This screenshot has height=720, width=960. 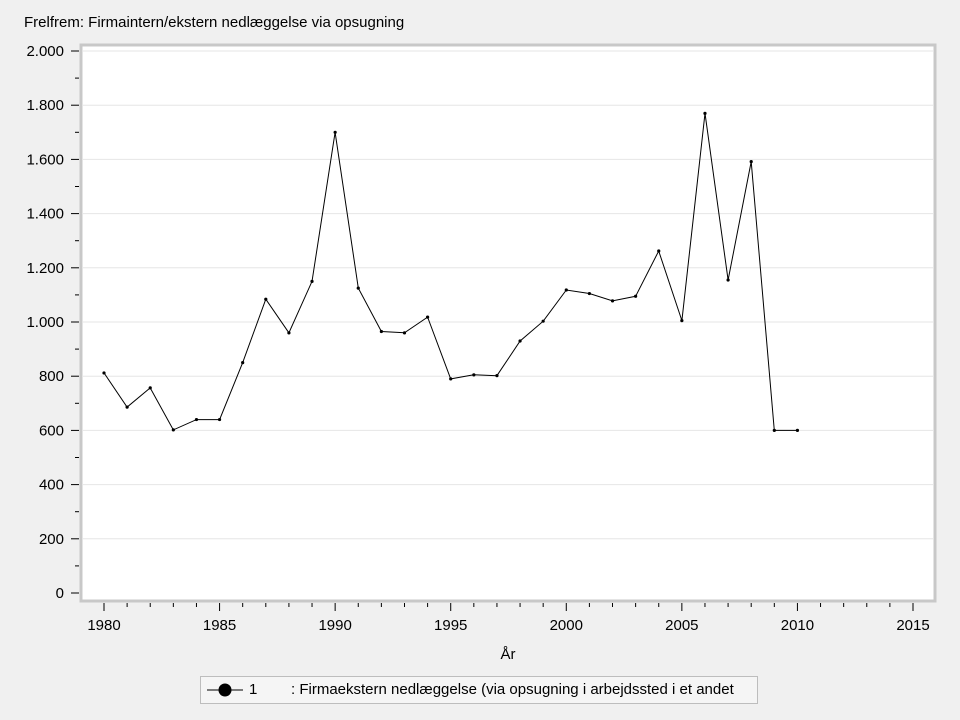 I want to click on x-tick-label: 2000, so click(x=566, y=625).